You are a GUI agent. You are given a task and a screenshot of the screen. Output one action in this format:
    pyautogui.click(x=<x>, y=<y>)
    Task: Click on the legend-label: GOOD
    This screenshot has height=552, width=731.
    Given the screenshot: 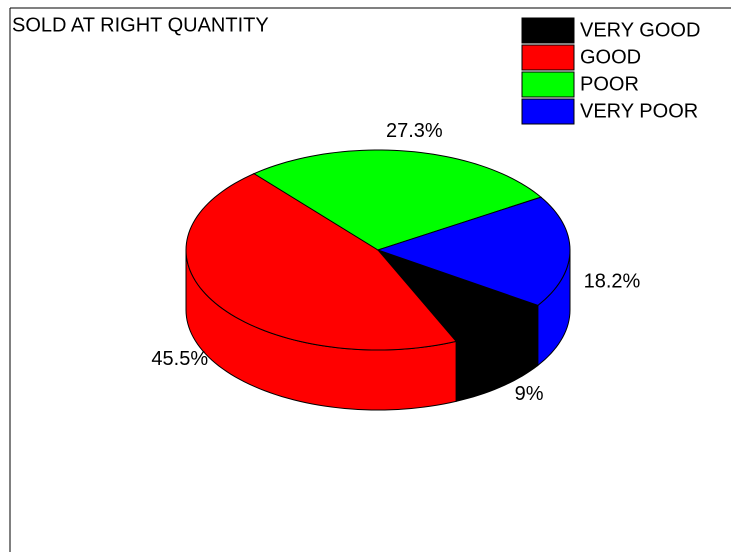 What is the action you would take?
    pyautogui.click(x=610, y=57)
    